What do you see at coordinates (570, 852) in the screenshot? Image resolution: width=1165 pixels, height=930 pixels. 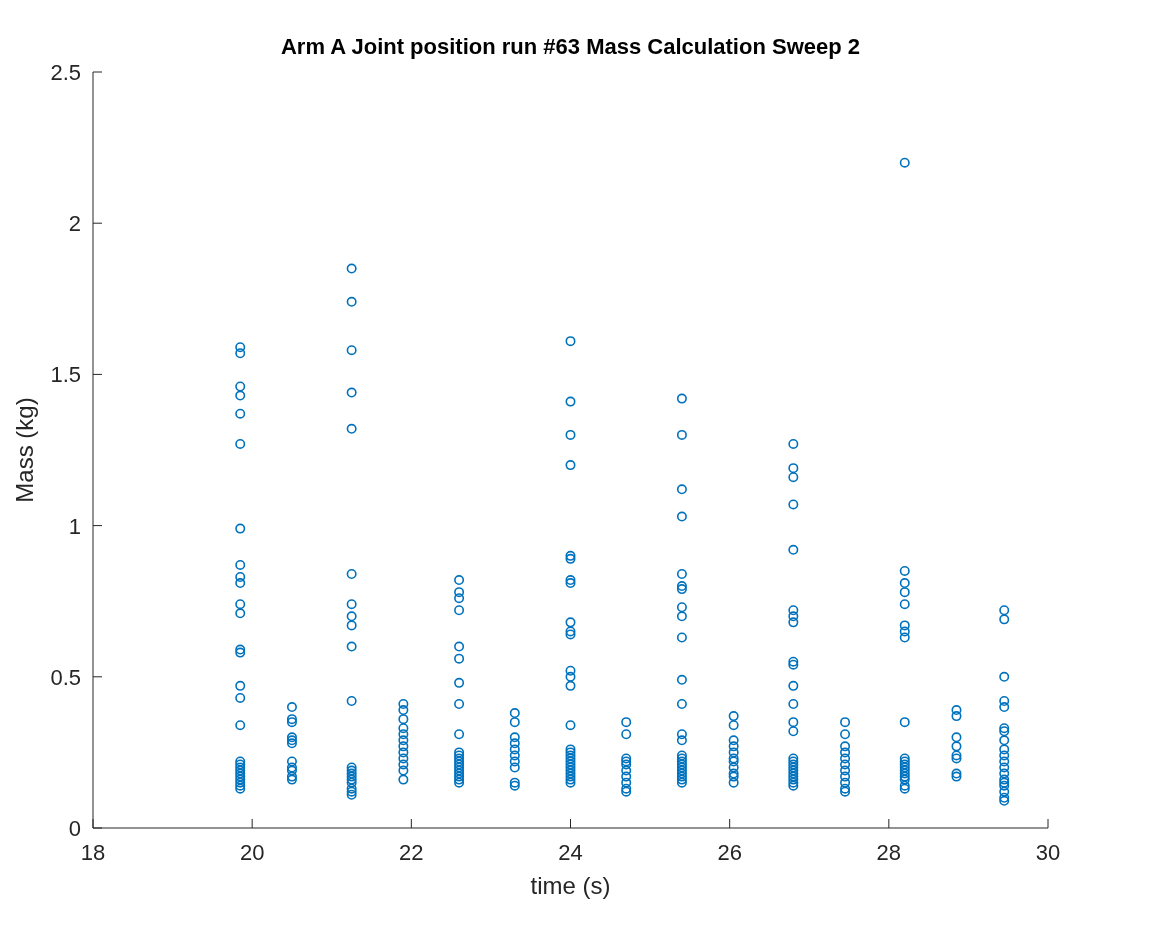 I see `x-tick-label: 24` at bounding box center [570, 852].